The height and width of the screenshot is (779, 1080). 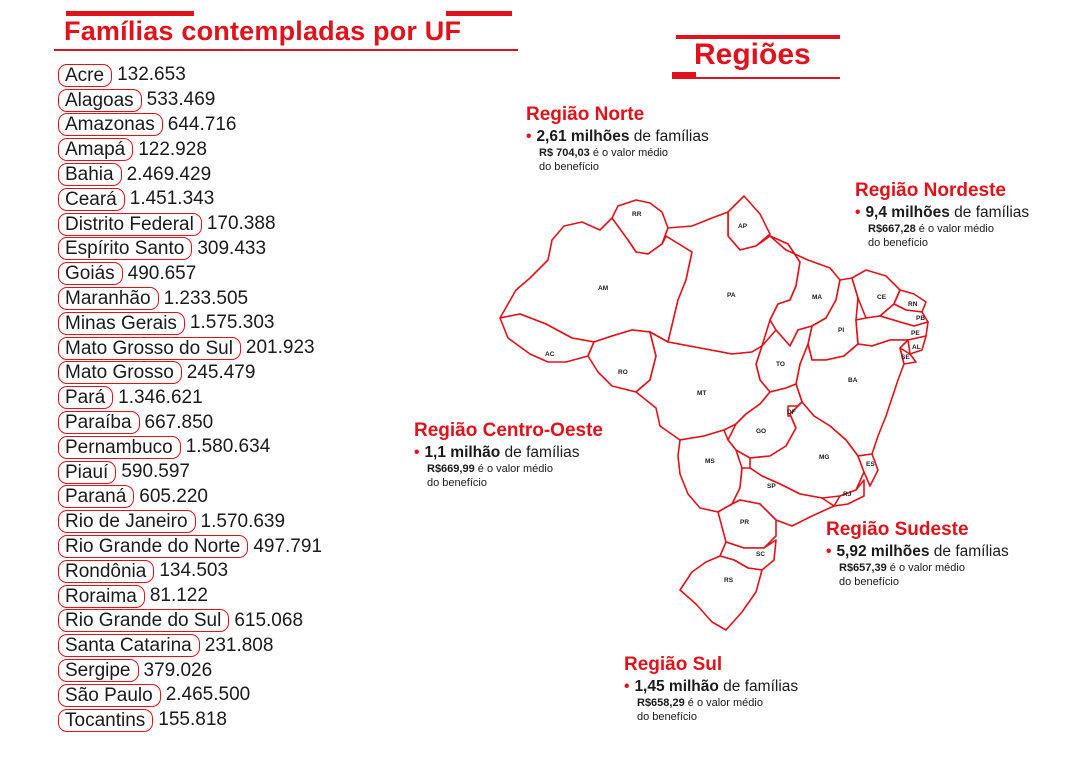 What do you see at coordinates (913, 304) in the screenshot?
I see `map-label-rn: RN` at bounding box center [913, 304].